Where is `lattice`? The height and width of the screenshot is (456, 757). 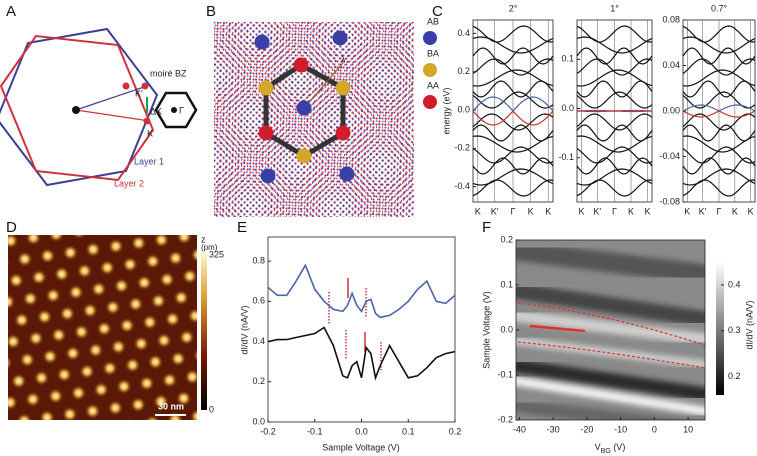
lattice is located at coordinates (314, 119).